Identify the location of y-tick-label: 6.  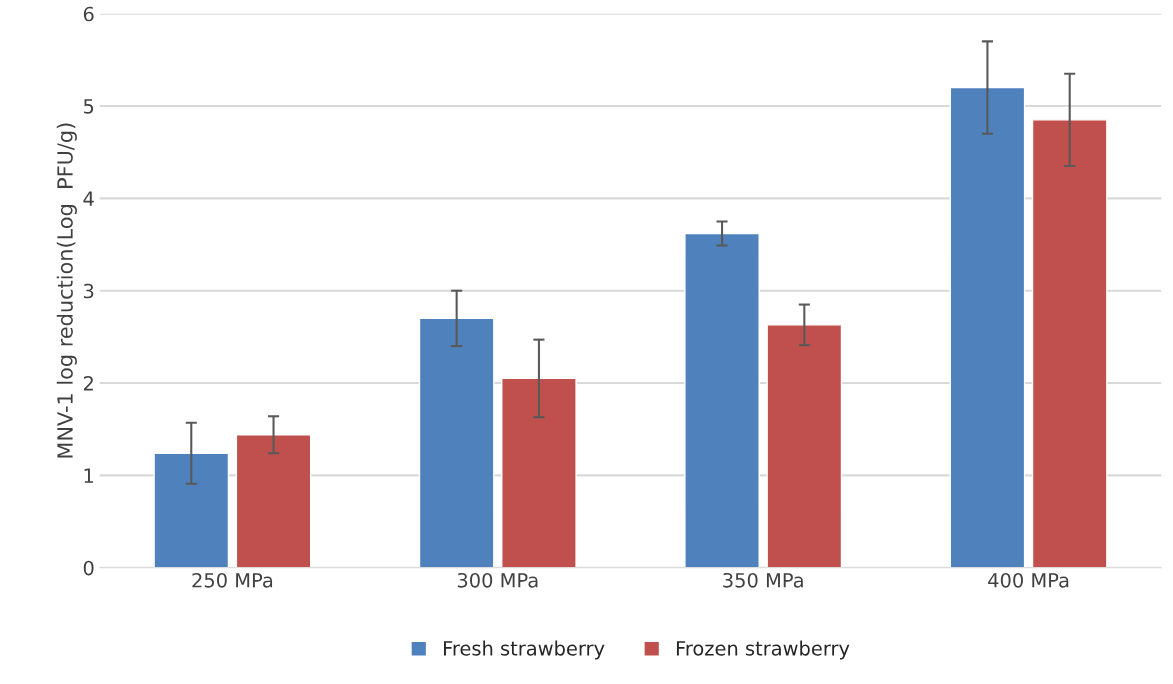
(88, 14).